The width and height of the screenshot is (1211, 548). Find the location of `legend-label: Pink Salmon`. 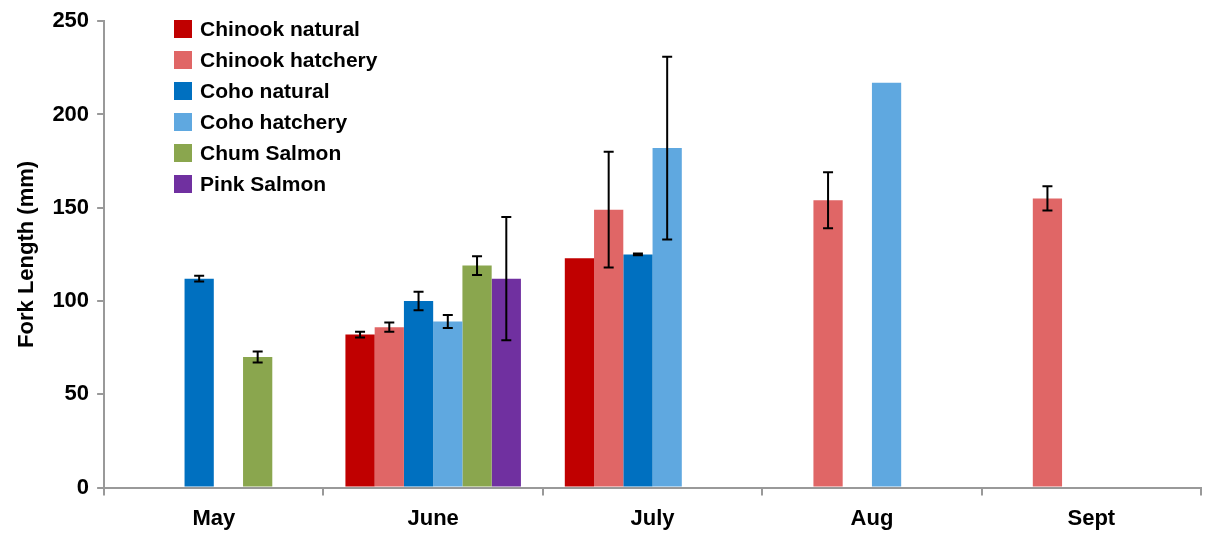

legend-label: Pink Salmon is located at coordinates (263, 183).